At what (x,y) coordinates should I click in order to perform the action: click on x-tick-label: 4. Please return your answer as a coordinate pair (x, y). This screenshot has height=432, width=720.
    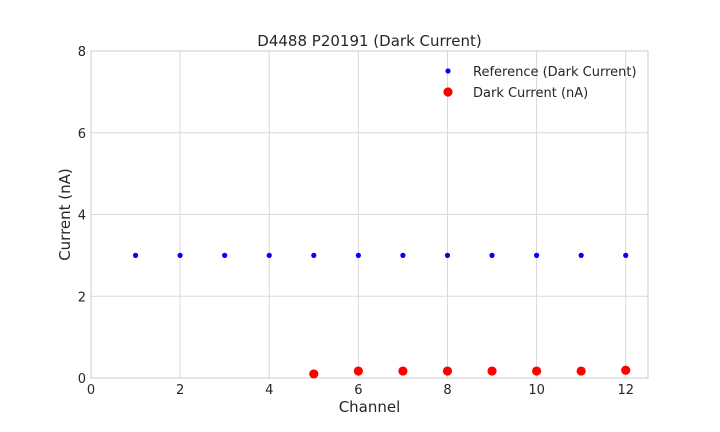
    Looking at the image, I should click on (269, 390).